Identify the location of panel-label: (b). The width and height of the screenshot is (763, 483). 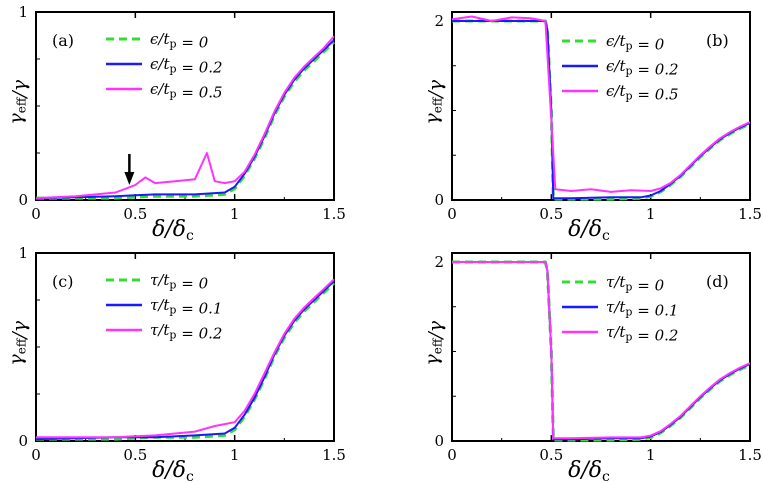
(717, 40).